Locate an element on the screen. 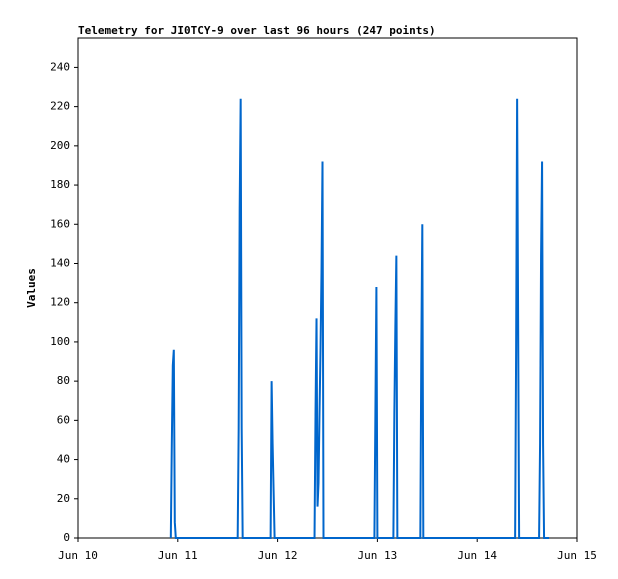 This screenshot has height=579, width=618. y-tick-label: 80 is located at coordinates (63, 380).